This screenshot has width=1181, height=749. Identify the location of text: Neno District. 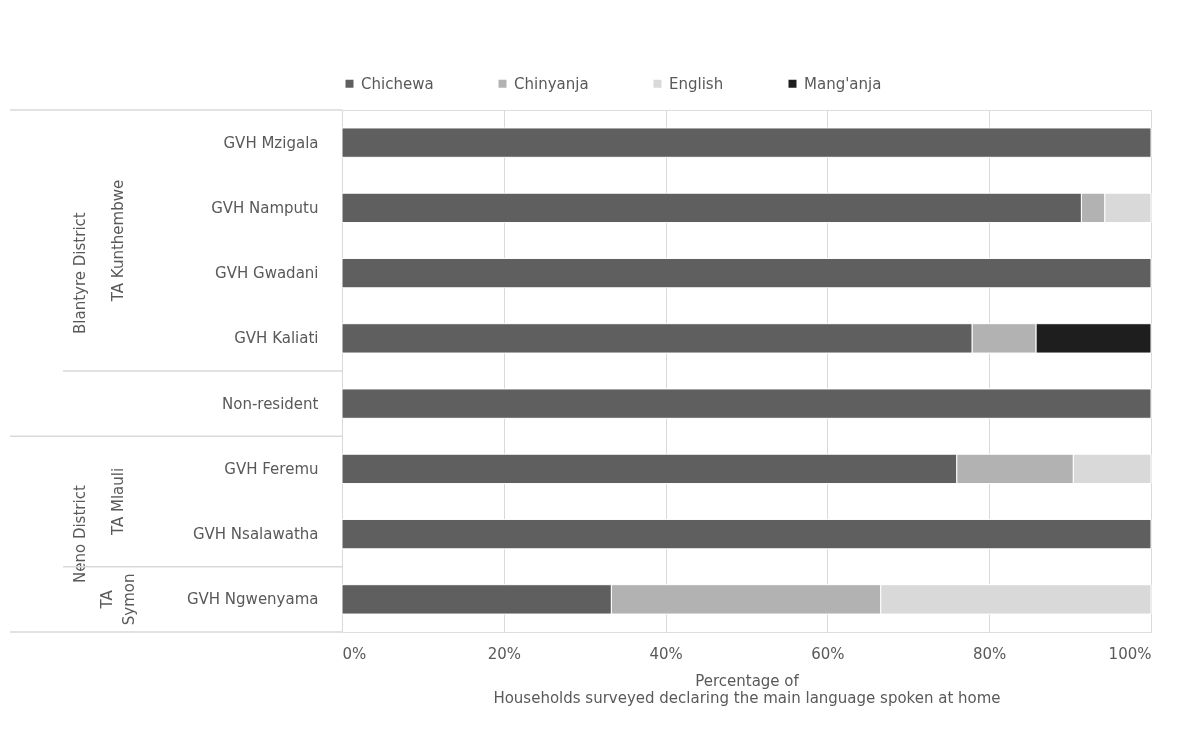
(80, 534).